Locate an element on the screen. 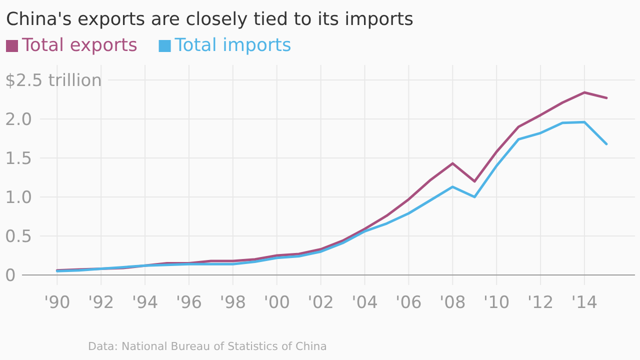  chart-title: China's exports are closely tied to its imports is located at coordinates (210, 19).